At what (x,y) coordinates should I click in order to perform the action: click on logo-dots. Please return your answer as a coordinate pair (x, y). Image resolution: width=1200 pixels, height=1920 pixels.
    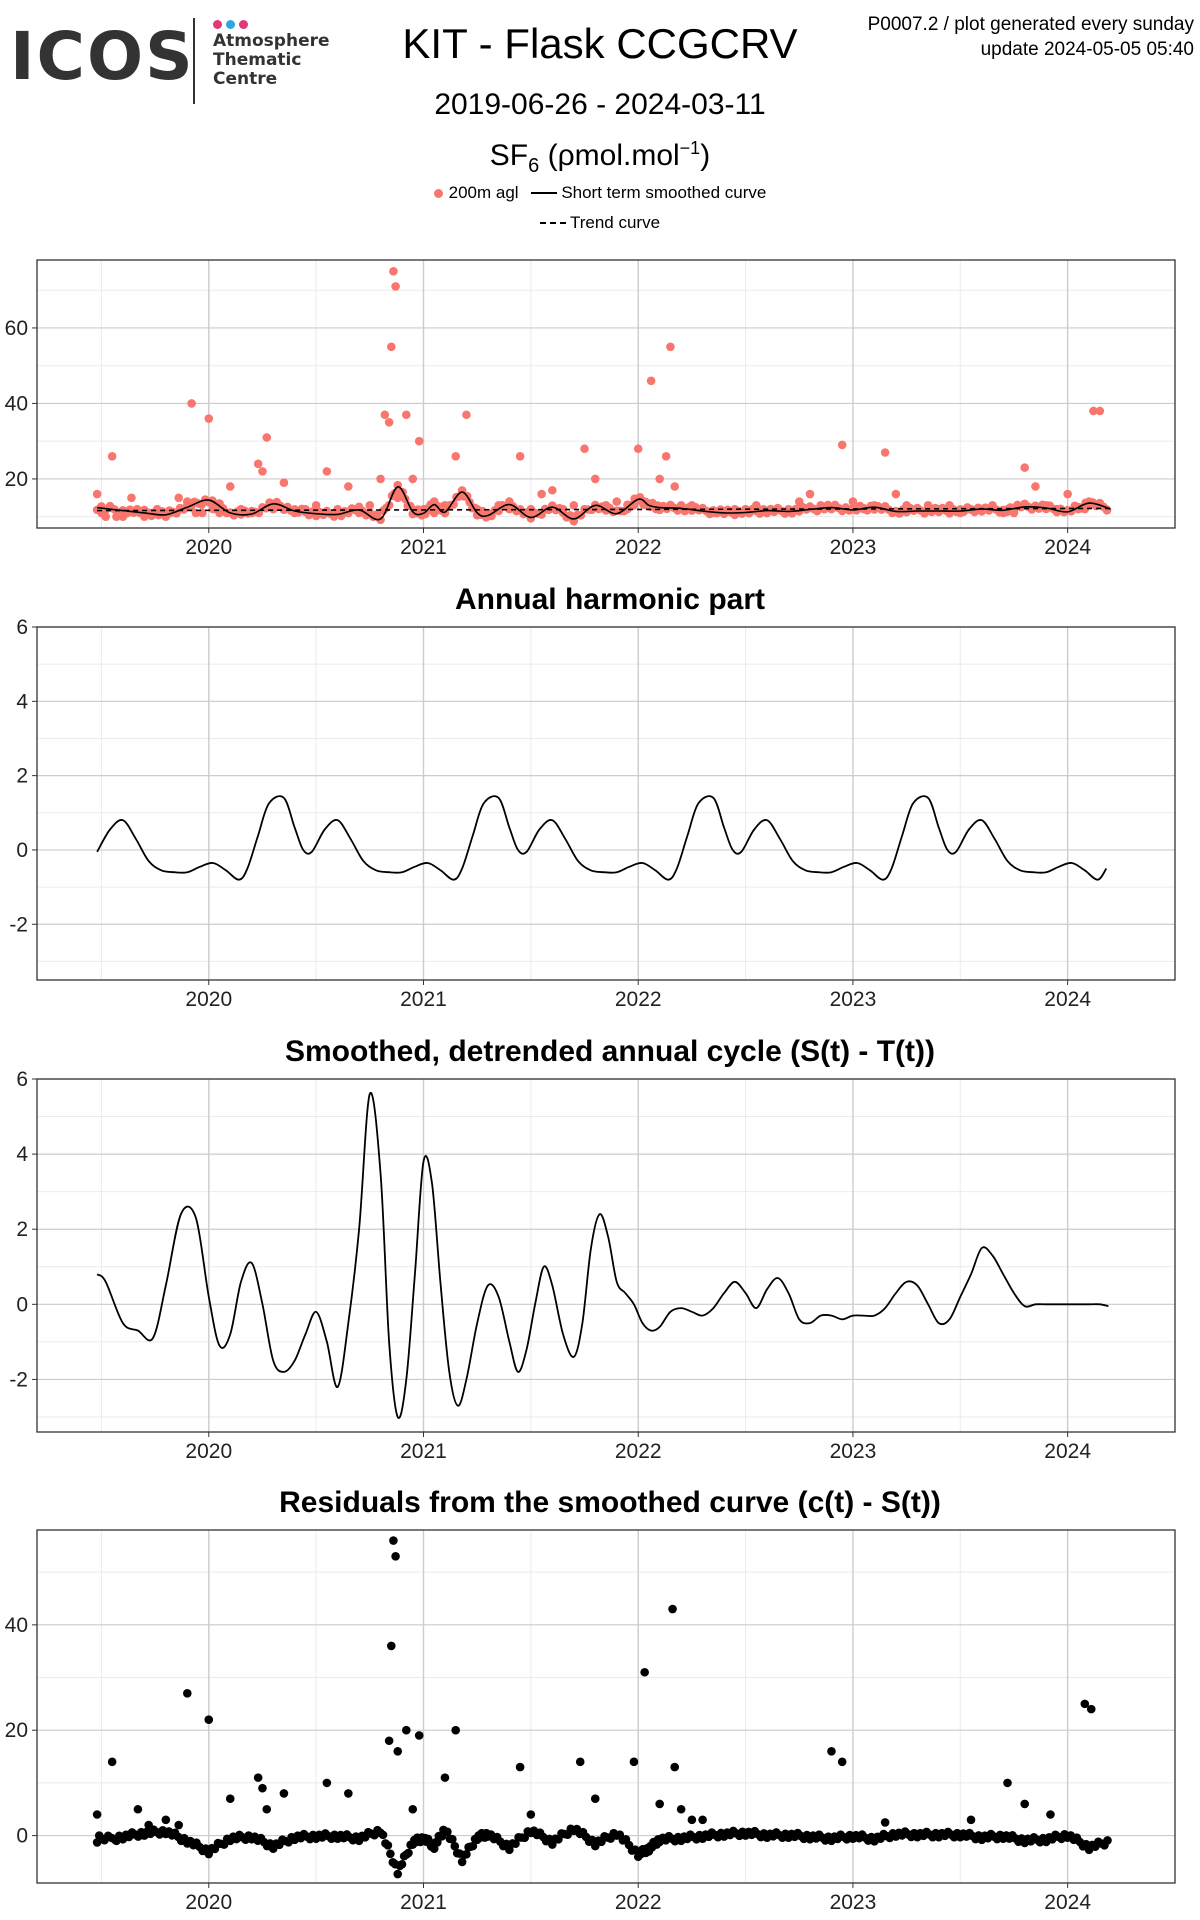
    Looking at the image, I should click on (232, 25).